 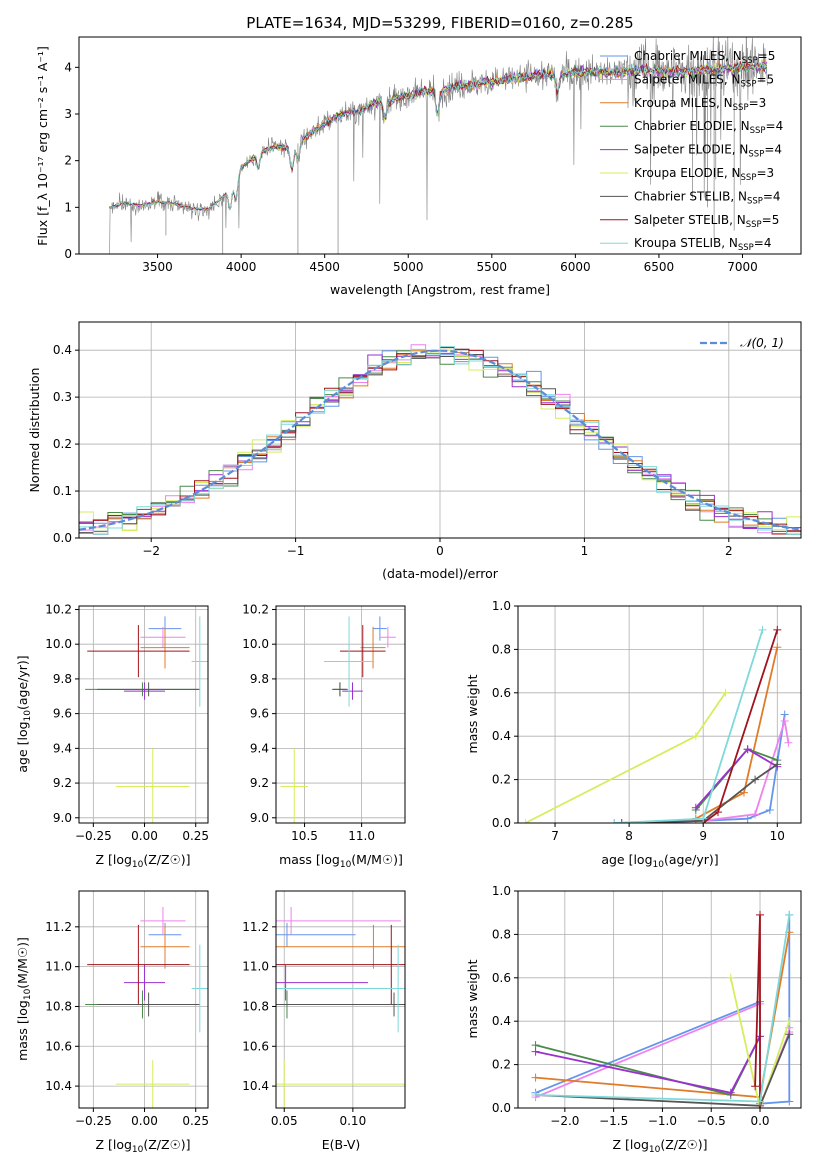 I want to click on x-tick-label: 3500, so click(x=157, y=267).